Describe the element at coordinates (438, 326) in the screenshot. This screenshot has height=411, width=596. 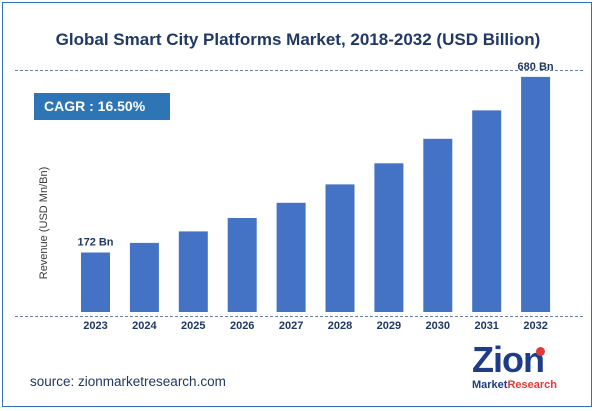
I see `x-tick-2030: 2030` at that location.